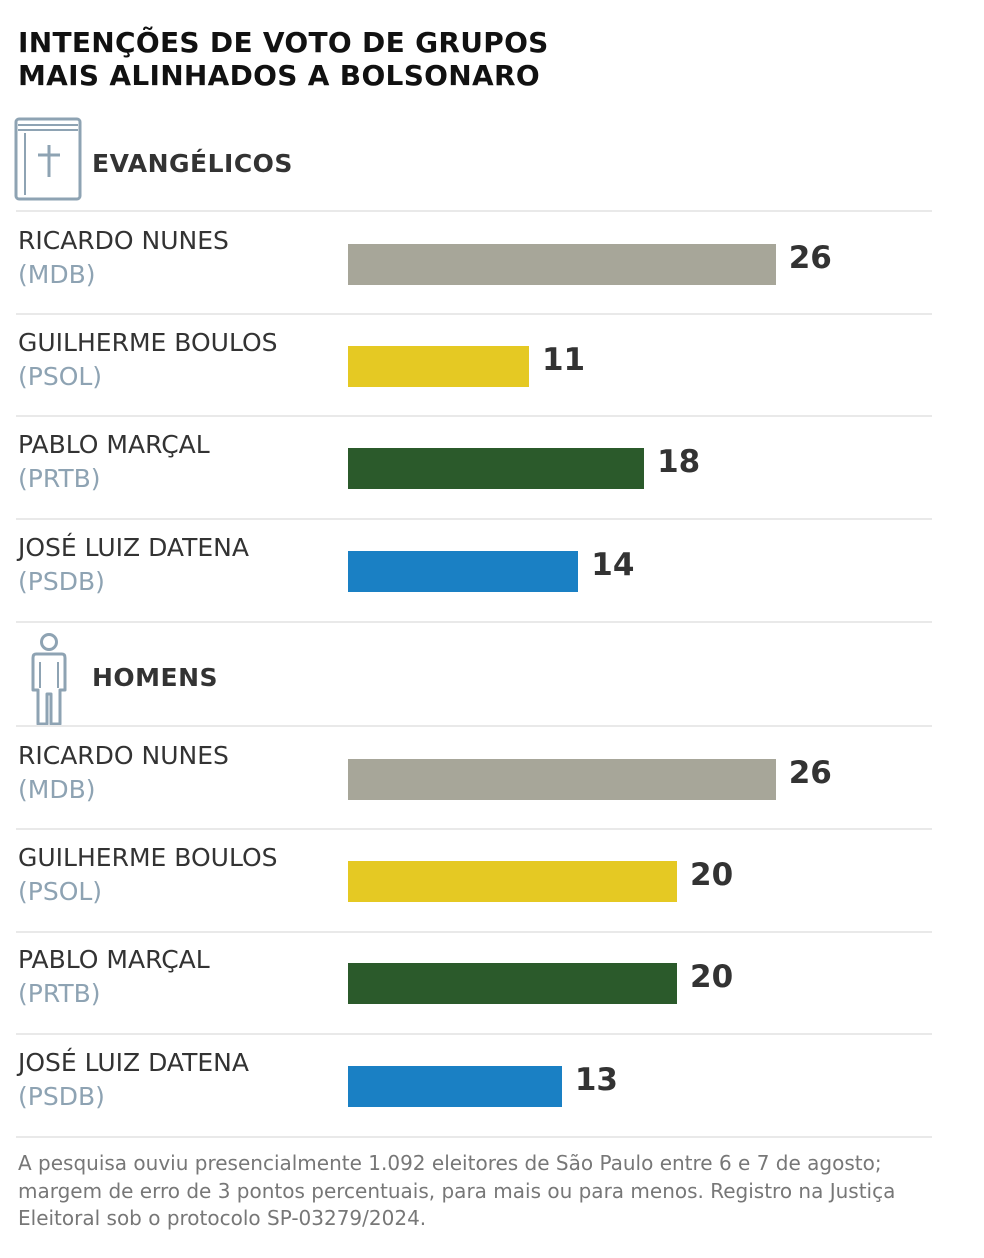  I want to click on bar-row: JOSÉ LUIZ DATENA (PSDB) 13, so click(492, 1084).